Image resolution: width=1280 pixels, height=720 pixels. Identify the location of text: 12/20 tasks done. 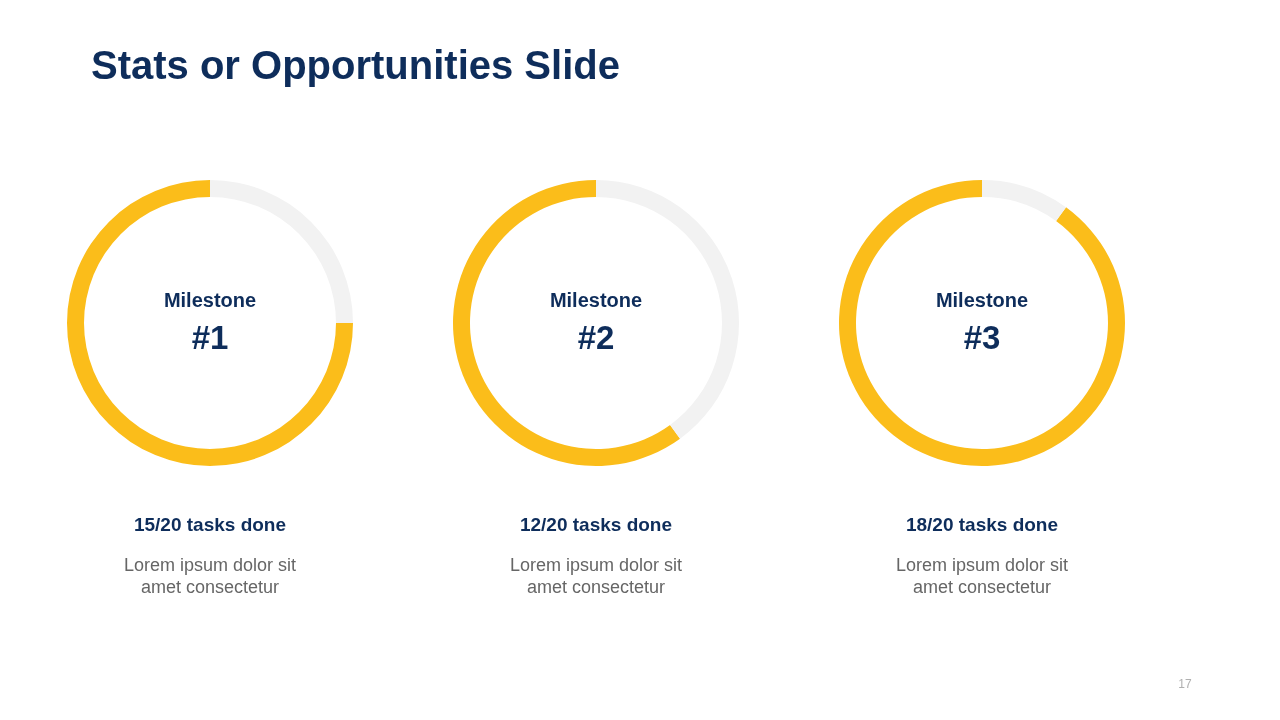
(596, 524).